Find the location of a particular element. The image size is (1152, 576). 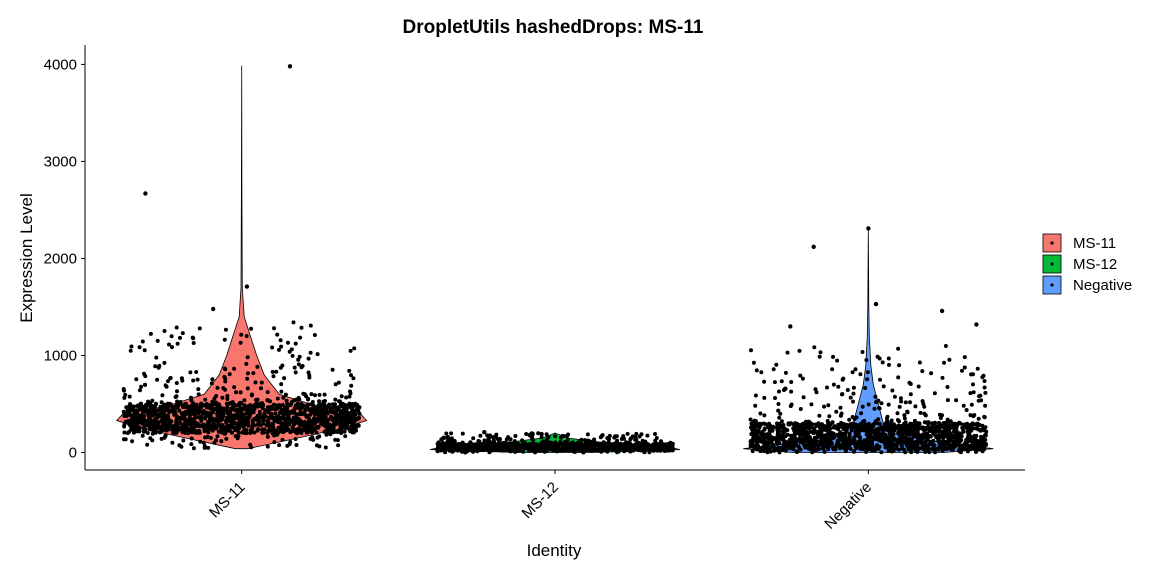

y-tick-label: 2000 is located at coordinates (60, 258).